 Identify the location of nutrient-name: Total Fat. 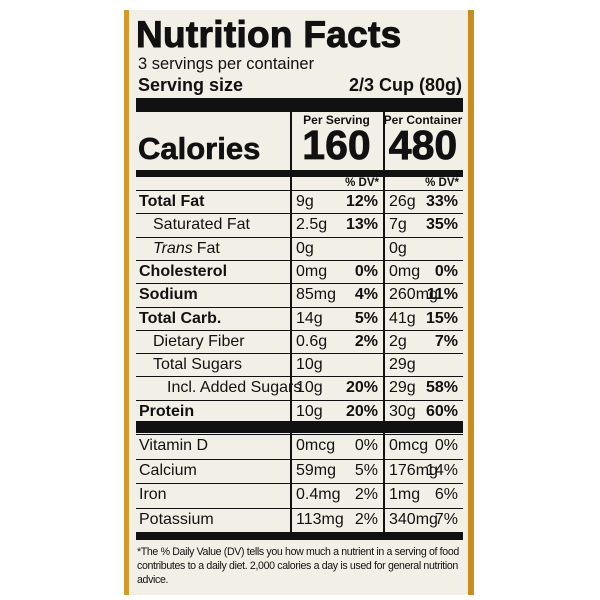
(171, 201).